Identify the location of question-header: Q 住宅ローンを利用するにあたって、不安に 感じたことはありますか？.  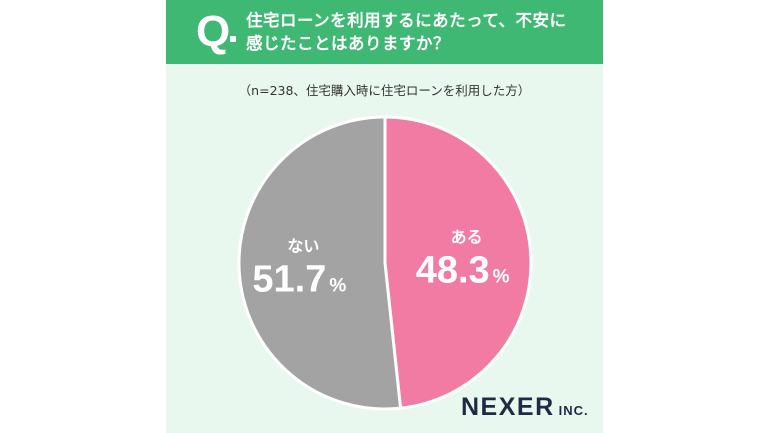
(384, 32).